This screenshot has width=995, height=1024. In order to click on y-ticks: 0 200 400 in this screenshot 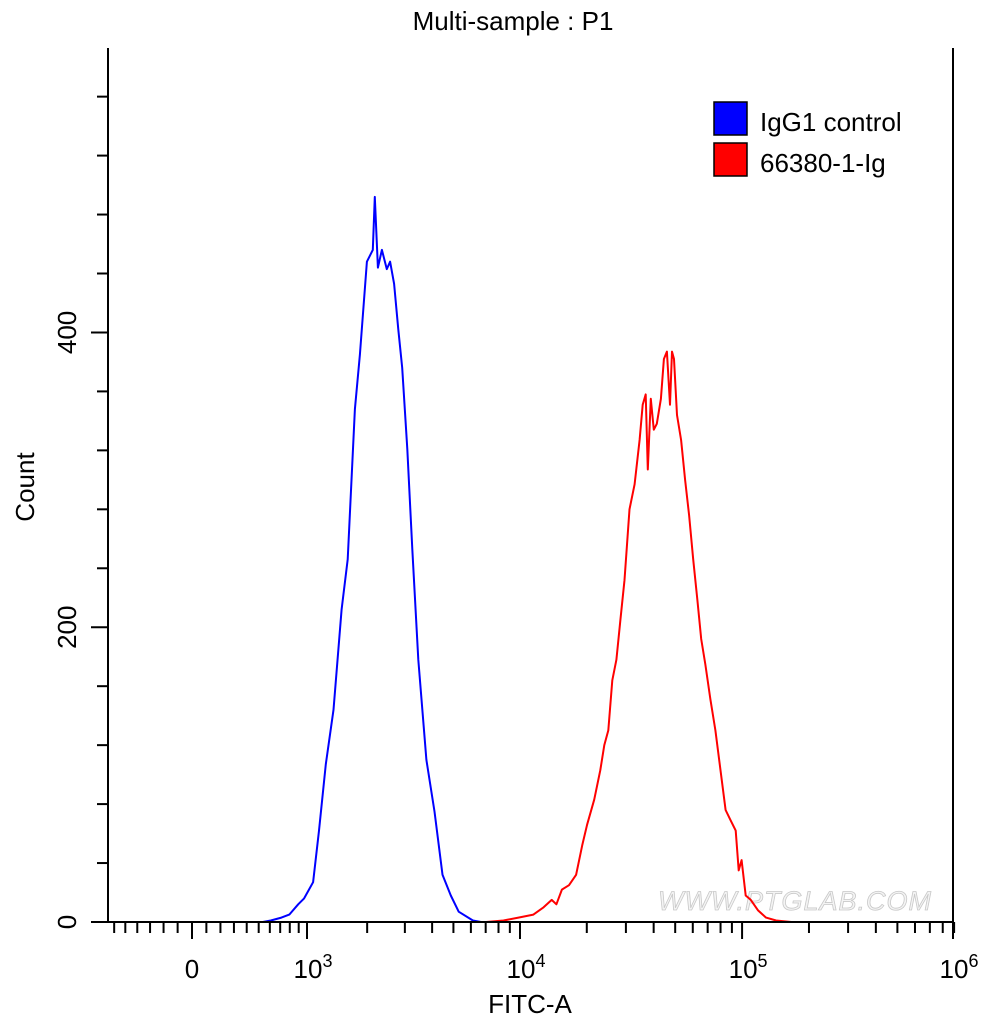, I will do `click(80, 512)`.